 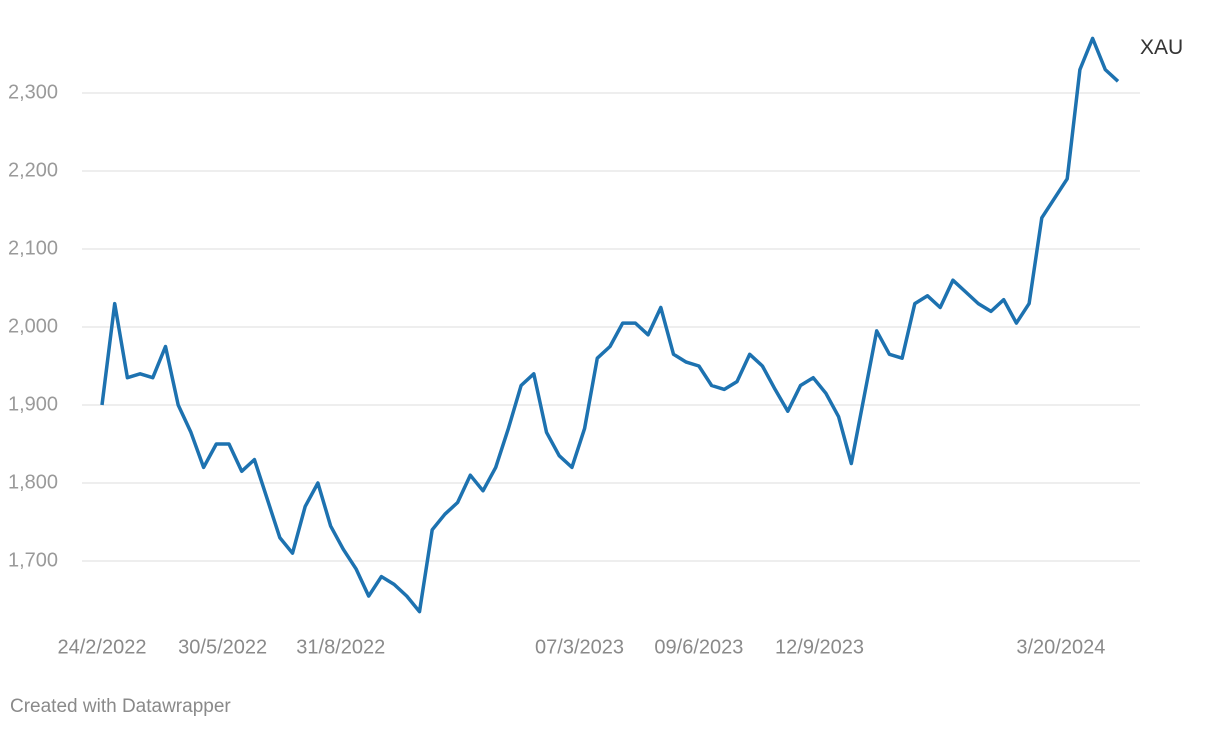 I want to click on y-tick-label: 1,900, so click(x=33, y=404).